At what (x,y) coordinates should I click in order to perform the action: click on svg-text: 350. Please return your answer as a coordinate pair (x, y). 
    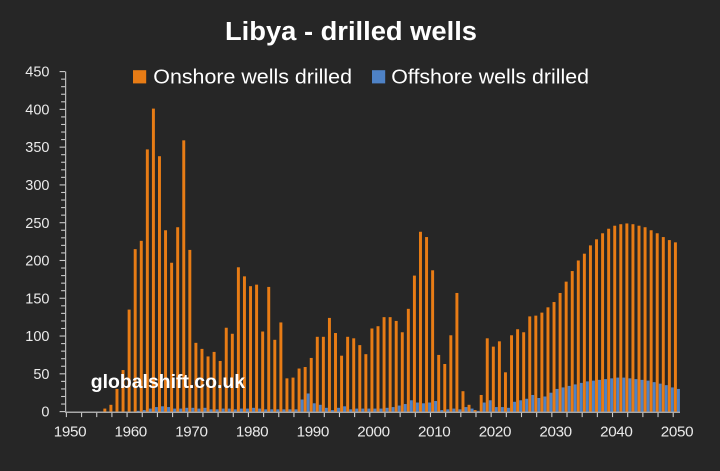
    Looking at the image, I should click on (37, 148).